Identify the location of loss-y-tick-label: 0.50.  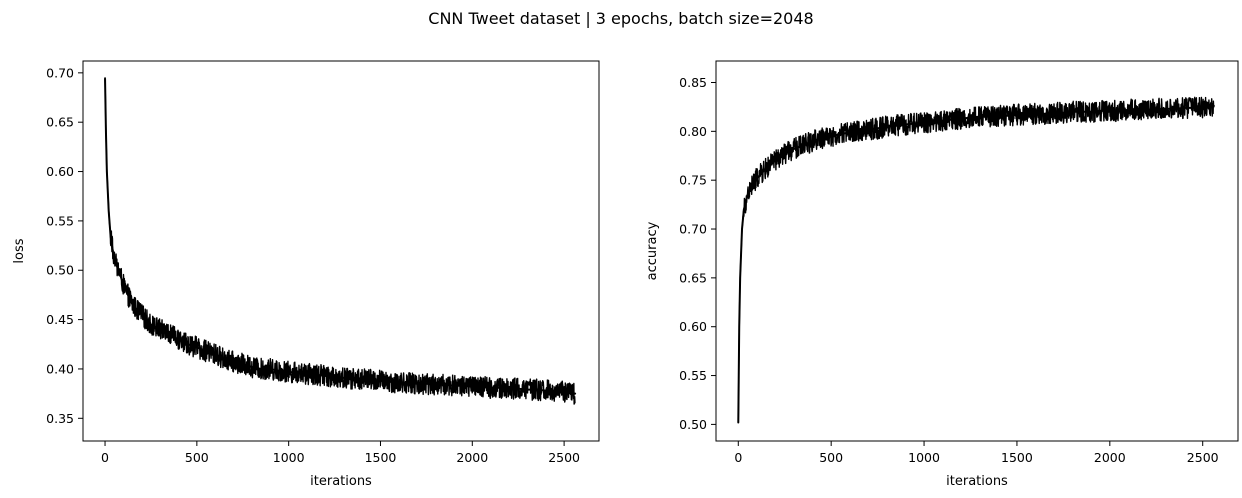
(60, 270).